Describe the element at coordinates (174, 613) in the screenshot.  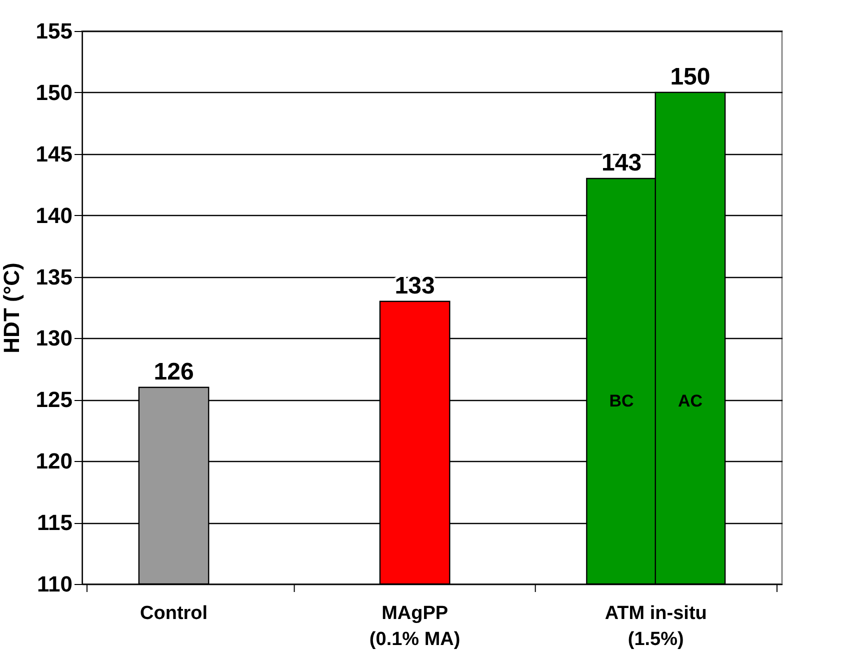
I see `x-tick-label: Control` at that location.